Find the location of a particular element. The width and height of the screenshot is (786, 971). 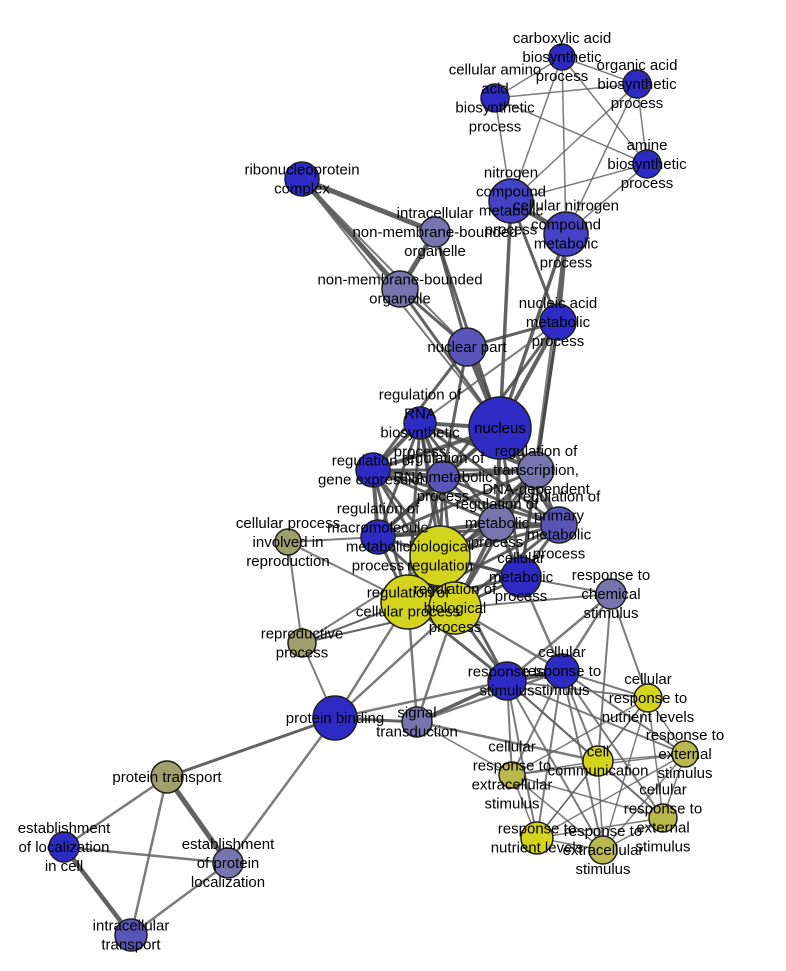

carboxylic-acid-biosynthetic-process-node is located at coordinates (562, 57).